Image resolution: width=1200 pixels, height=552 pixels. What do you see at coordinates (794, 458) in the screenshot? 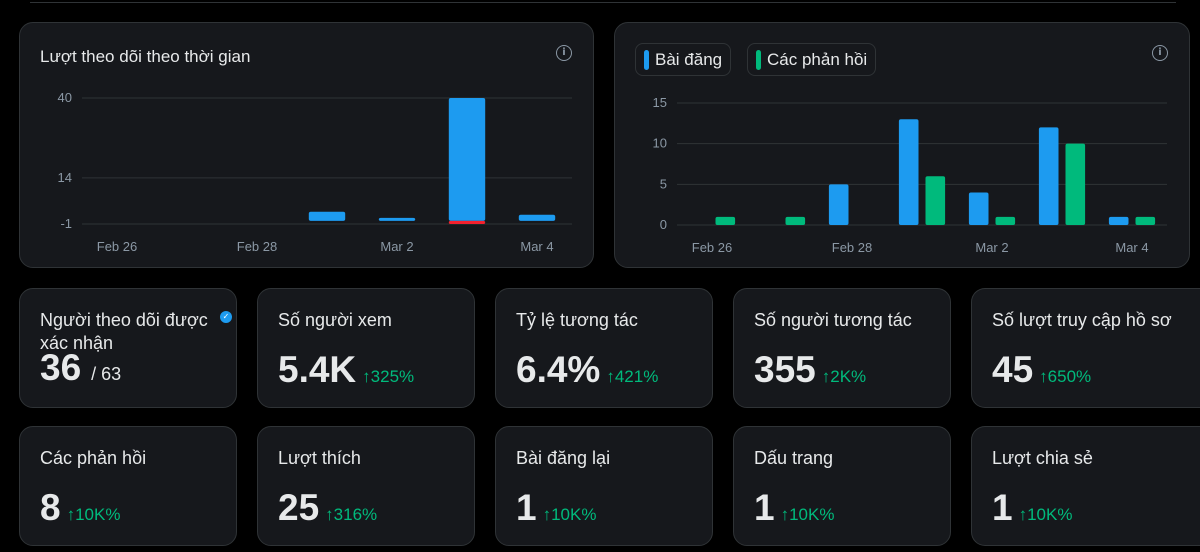
I see `stat-label: Dấu trang` at bounding box center [794, 458].